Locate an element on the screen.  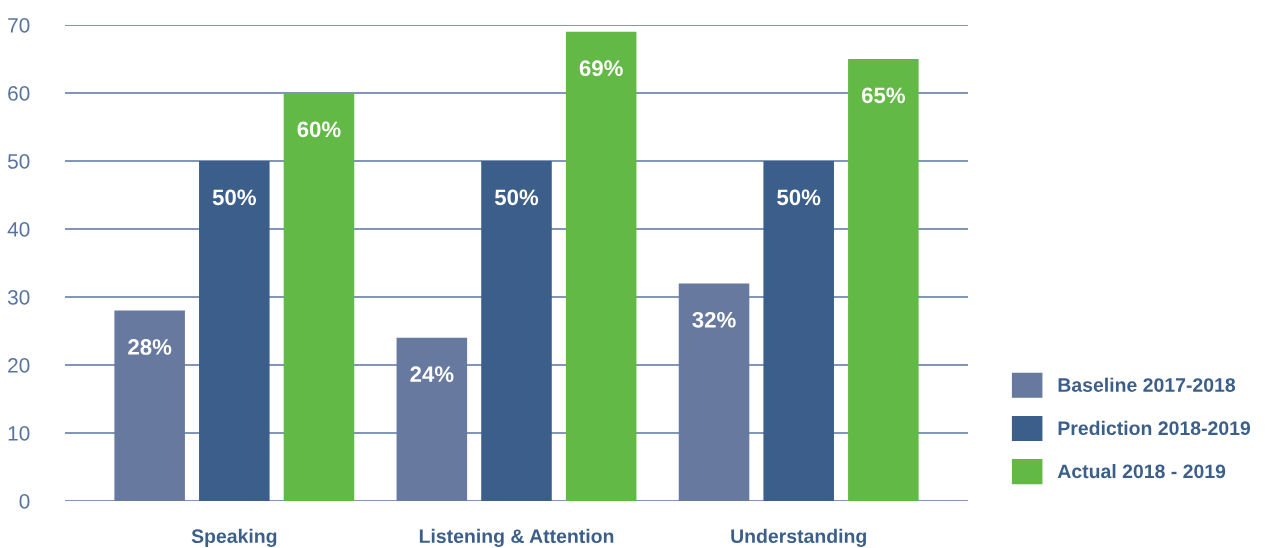
data-label: 65% is located at coordinates (883, 95).